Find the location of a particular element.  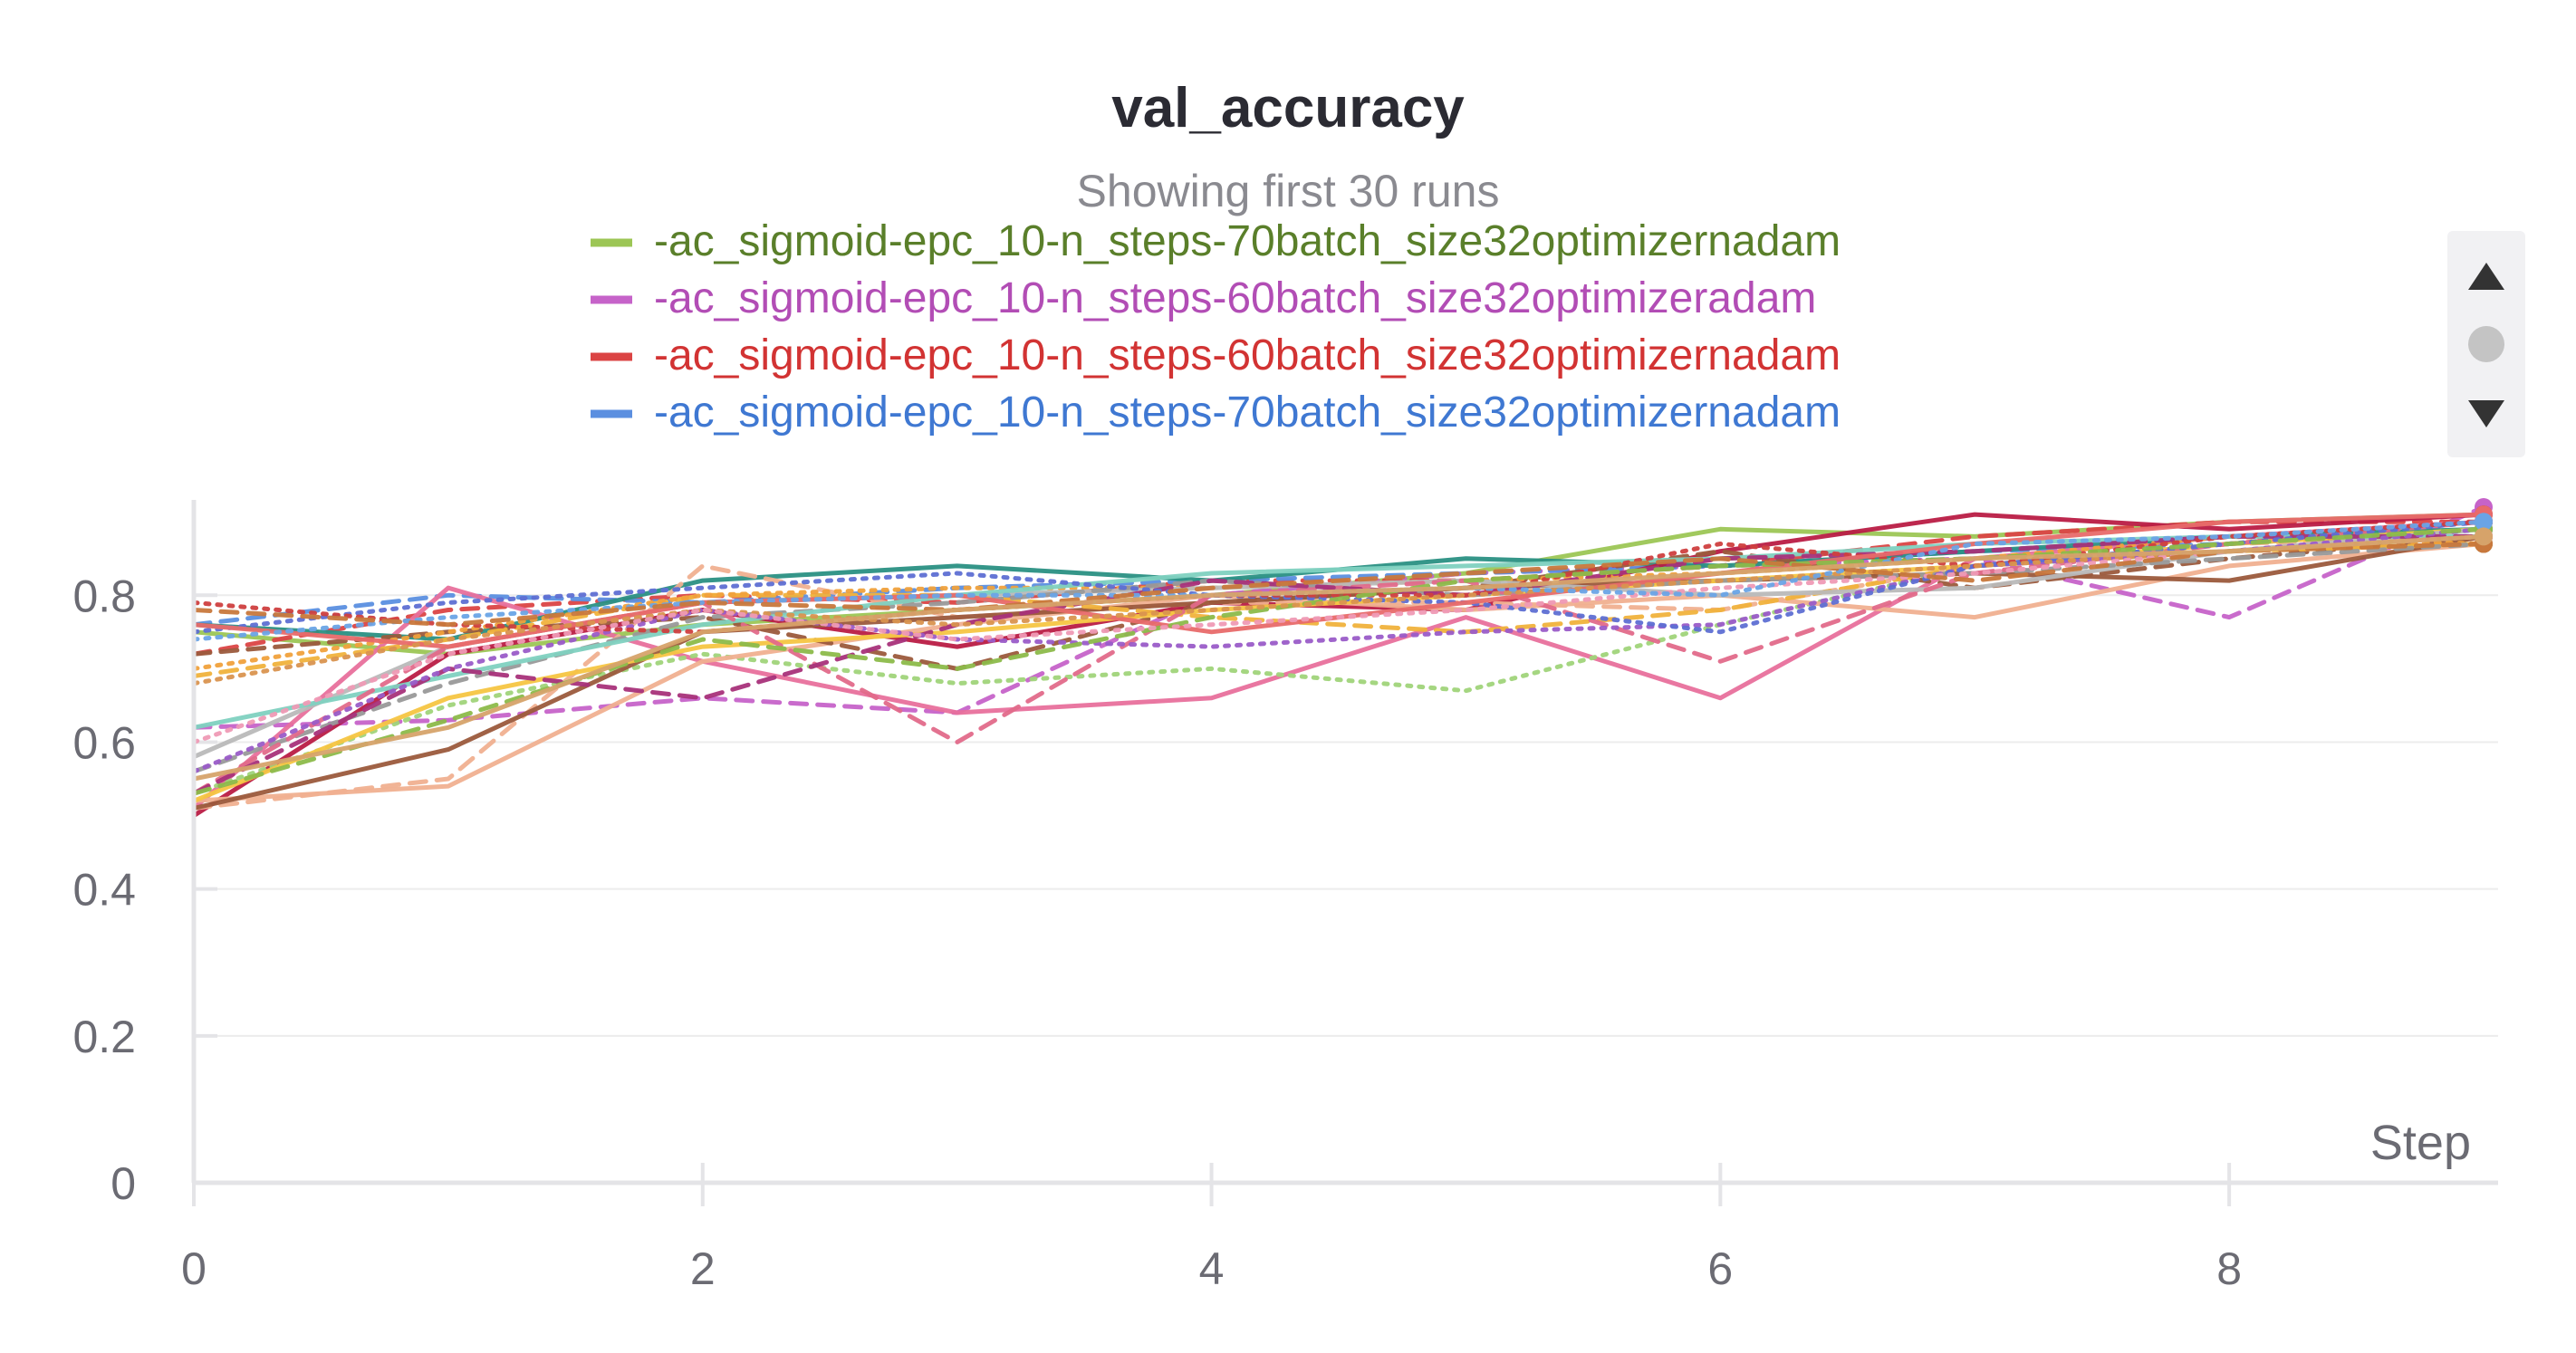

x-axis-title: Step is located at coordinates (2420, 1143).